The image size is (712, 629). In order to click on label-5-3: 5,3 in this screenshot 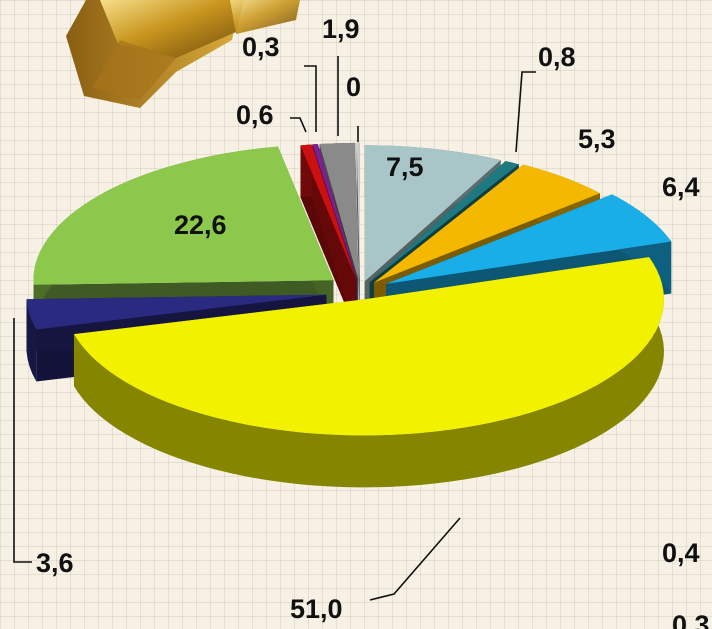, I will do `click(597, 139)`.